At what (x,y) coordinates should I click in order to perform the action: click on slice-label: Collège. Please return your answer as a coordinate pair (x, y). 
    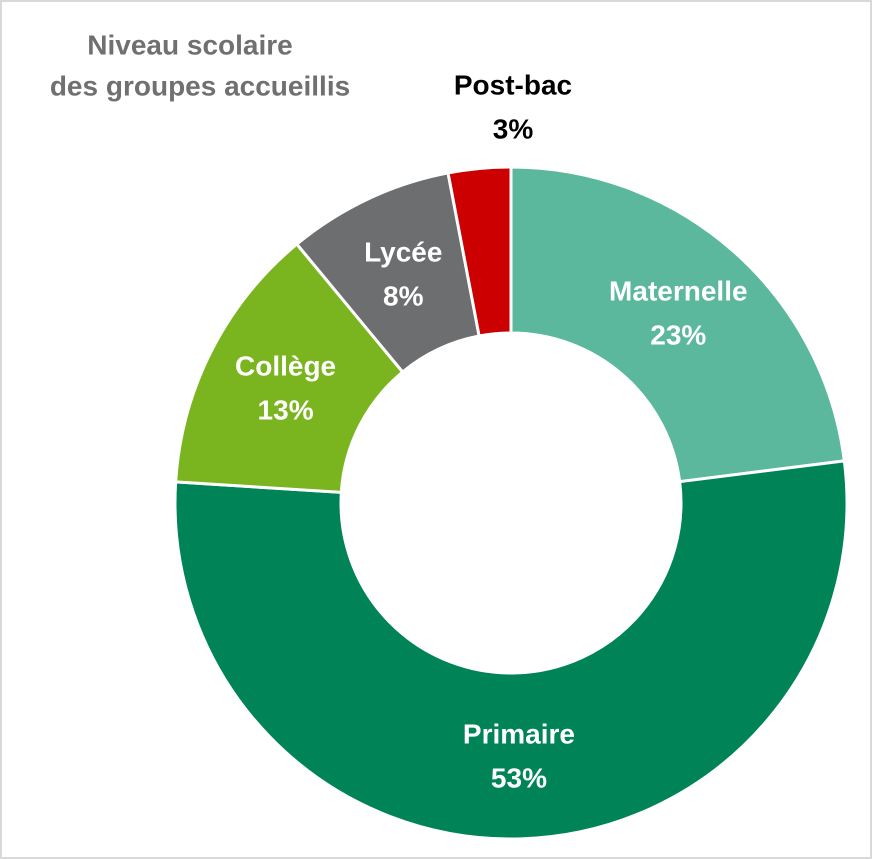
    Looking at the image, I should click on (285, 366).